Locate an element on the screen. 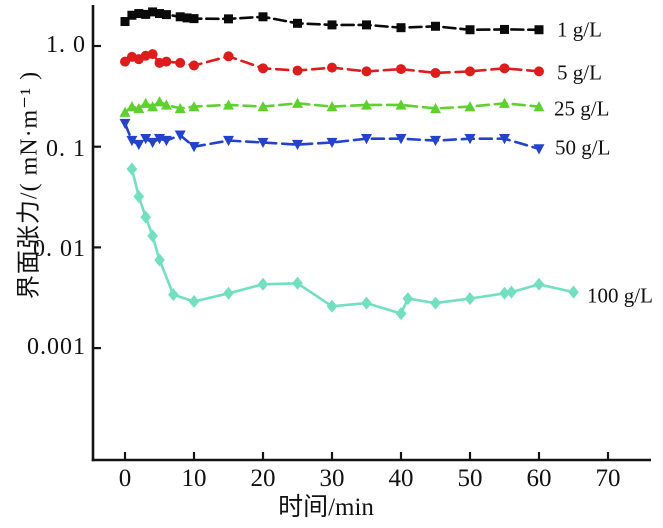 Image resolution: width=663 pixels, height=528 pixels. legend-label-5gL: 5 g/L is located at coordinates (579, 72).